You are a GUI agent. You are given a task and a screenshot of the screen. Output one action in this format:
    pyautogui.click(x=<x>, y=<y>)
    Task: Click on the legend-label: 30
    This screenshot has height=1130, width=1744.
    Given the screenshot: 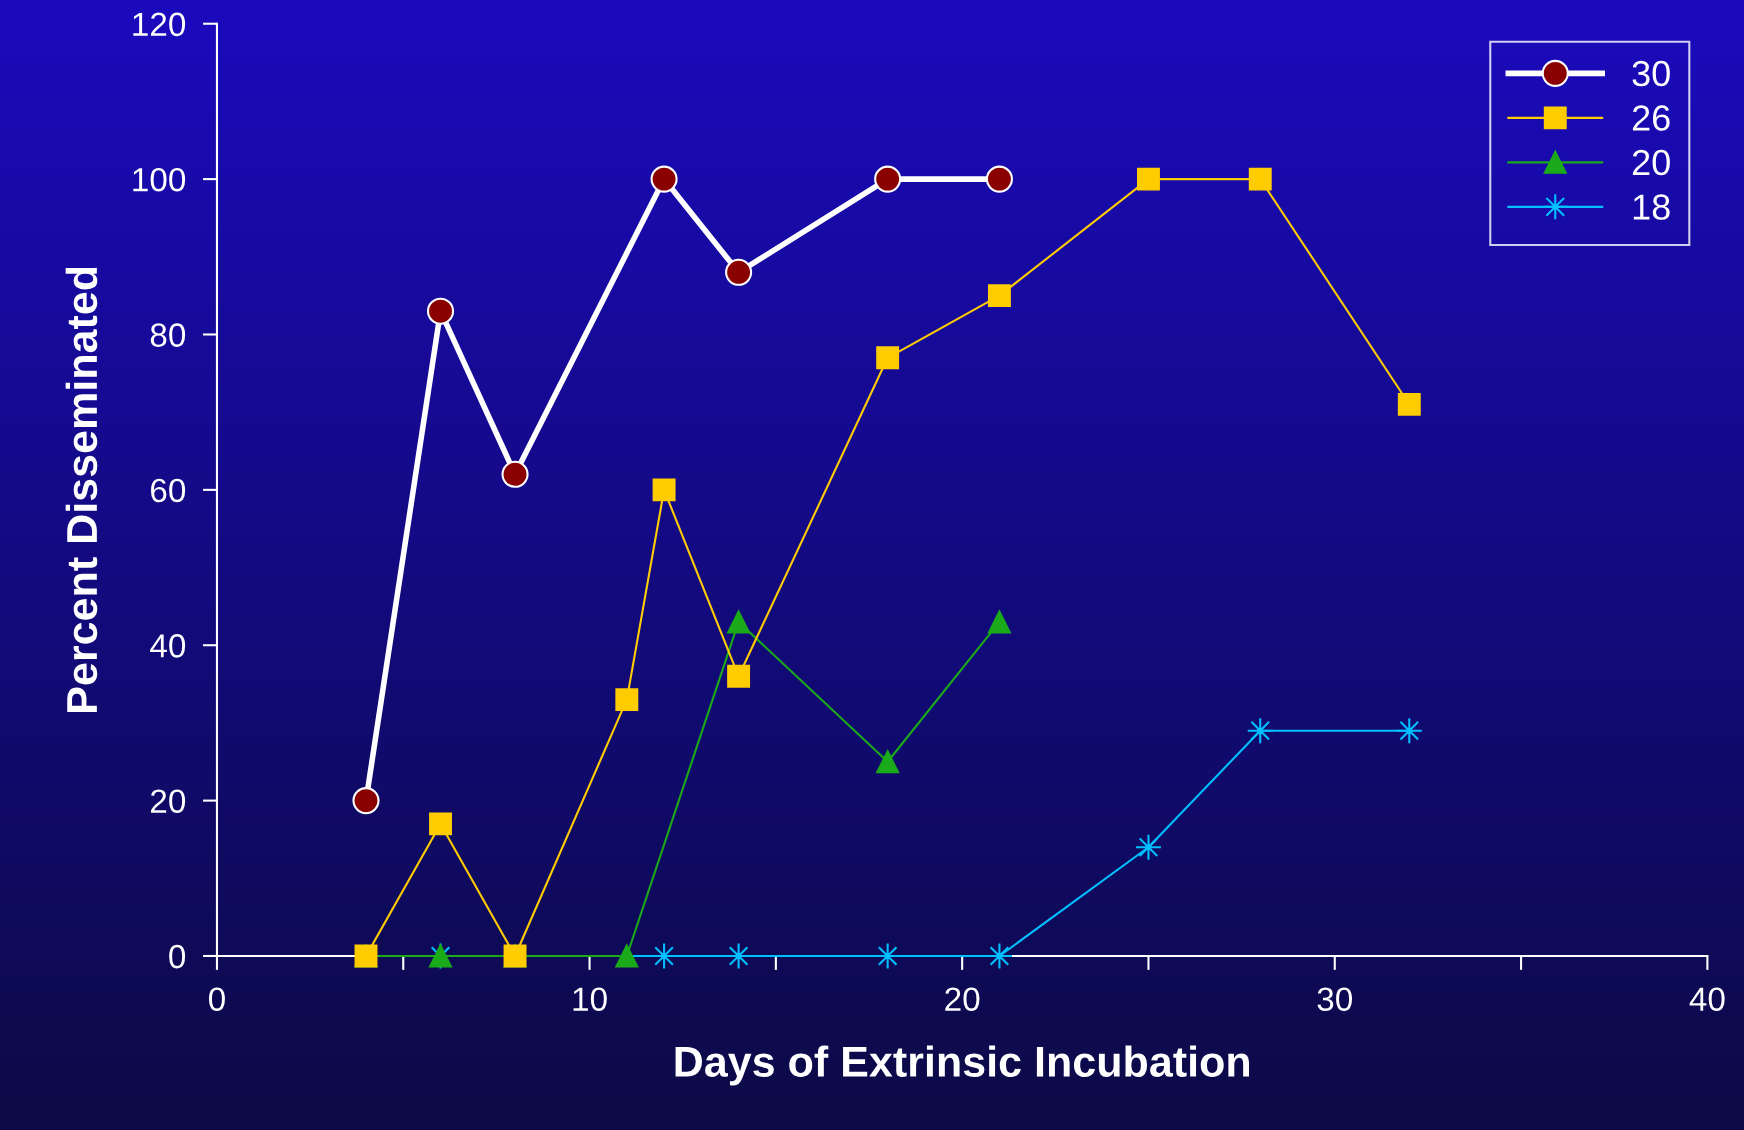 What is the action you would take?
    pyautogui.click(x=1651, y=73)
    